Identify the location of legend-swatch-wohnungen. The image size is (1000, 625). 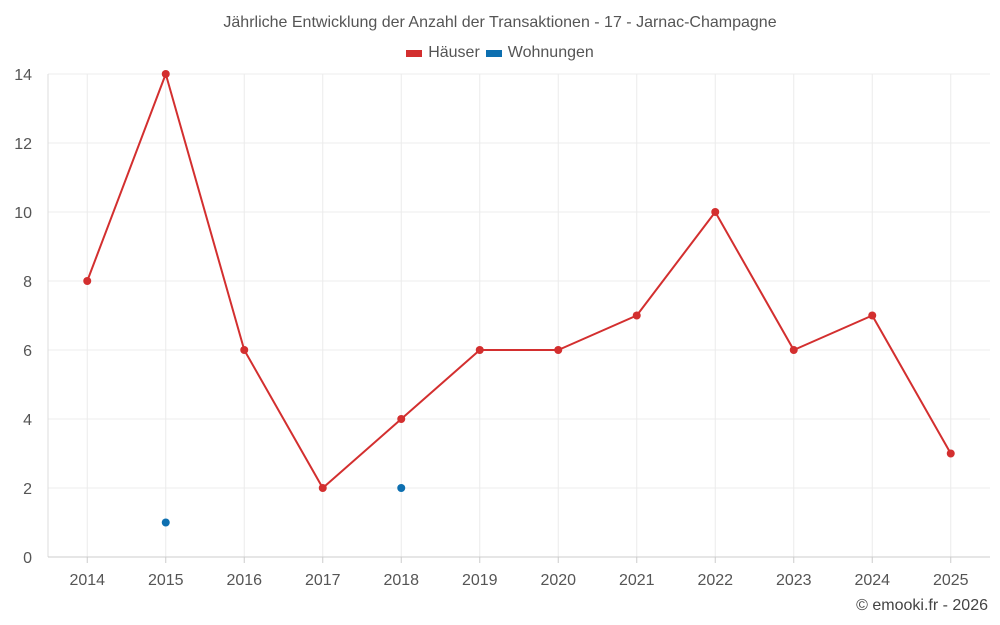
(493, 53).